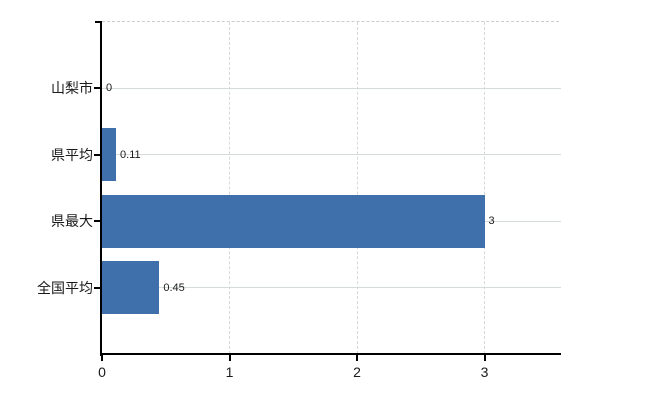 This screenshot has height=400, width=650. What do you see at coordinates (101, 189) in the screenshot?
I see `y-axis-line` at bounding box center [101, 189].